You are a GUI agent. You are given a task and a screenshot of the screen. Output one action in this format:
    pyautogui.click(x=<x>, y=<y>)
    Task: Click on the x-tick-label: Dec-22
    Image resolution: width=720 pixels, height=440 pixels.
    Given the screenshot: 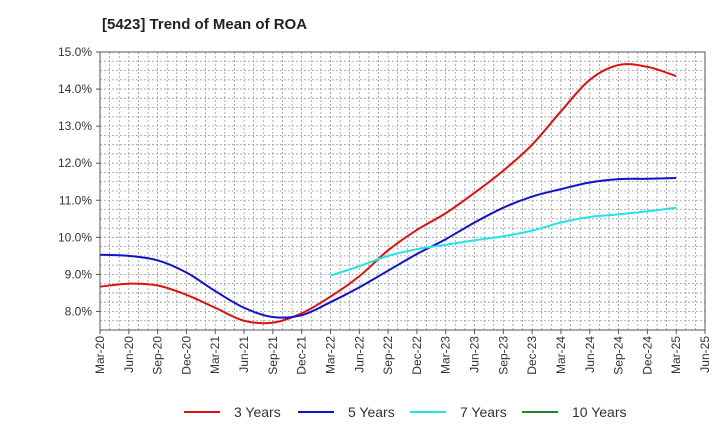 What is the action you would take?
    pyautogui.click(x=417, y=355)
    